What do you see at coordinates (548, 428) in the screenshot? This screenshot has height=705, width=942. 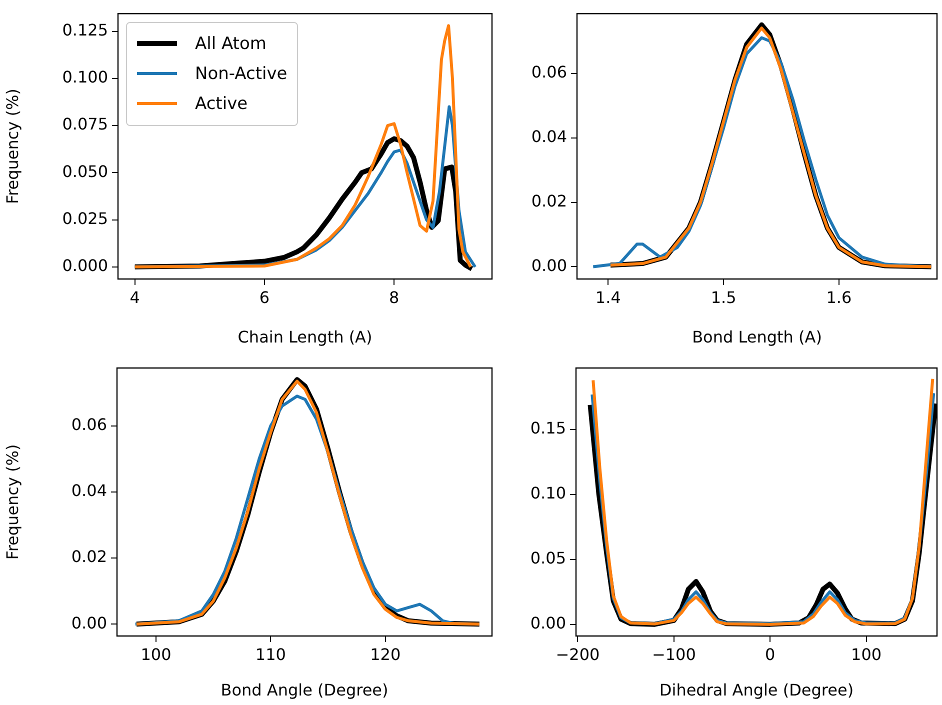 I see `y-tick-label: 0.15` at bounding box center [548, 428].